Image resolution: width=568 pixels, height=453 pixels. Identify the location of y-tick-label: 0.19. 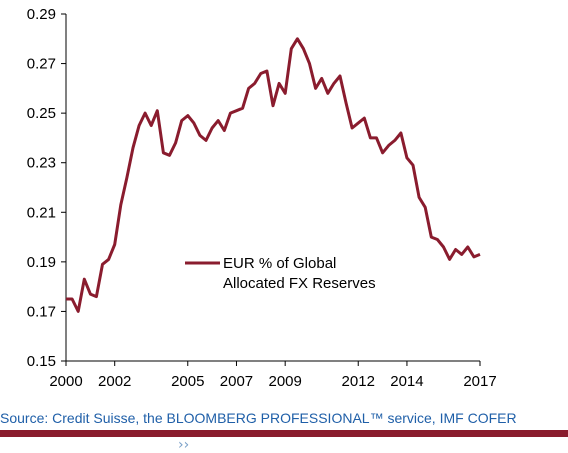
(41, 262).